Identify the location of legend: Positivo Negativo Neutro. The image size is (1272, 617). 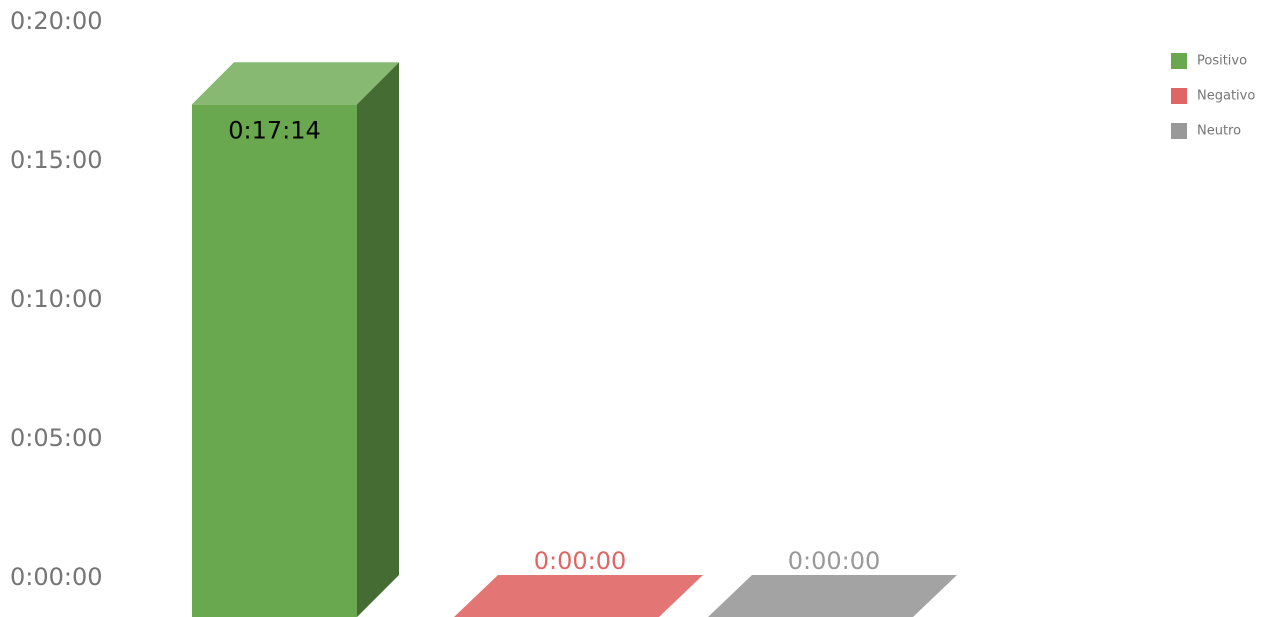
(1213, 96).